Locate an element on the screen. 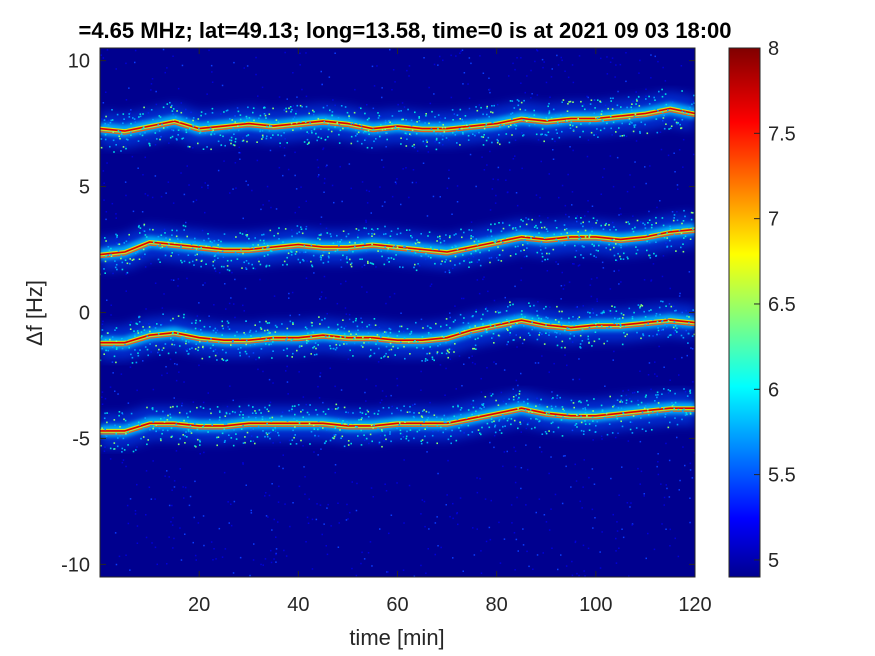 The height and width of the screenshot is (656, 875). x-tick-label: 120 is located at coordinates (694, 605).